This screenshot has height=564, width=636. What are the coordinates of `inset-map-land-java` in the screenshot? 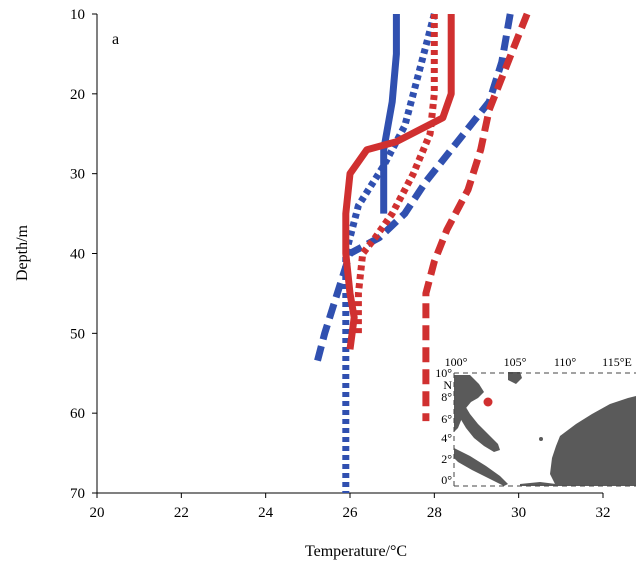 It's located at (538, 484).